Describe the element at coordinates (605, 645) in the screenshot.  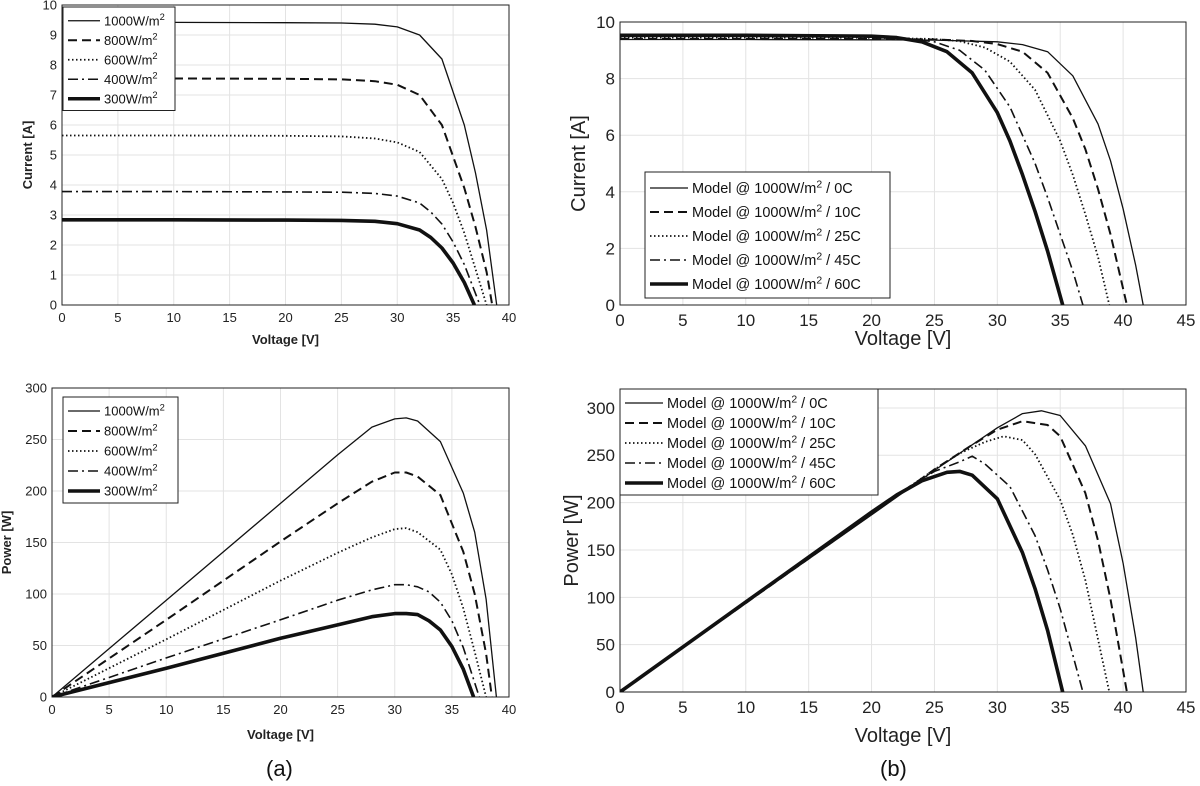
I see `y-tick-label: 50` at that location.